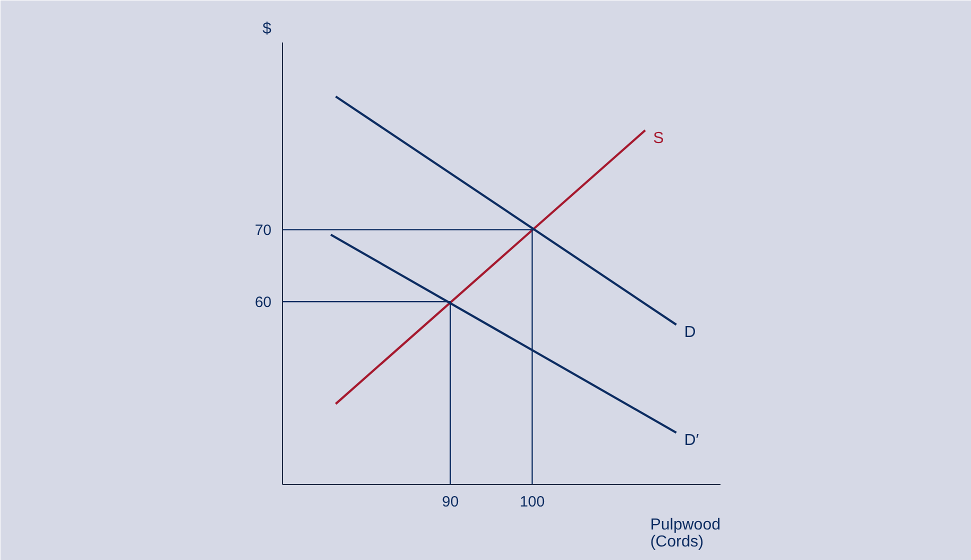 This screenshot has width=971, height=560. Describe the element at coordinates (532, 502) in the screenshot. I see `x-tick-label: 100` at that location.